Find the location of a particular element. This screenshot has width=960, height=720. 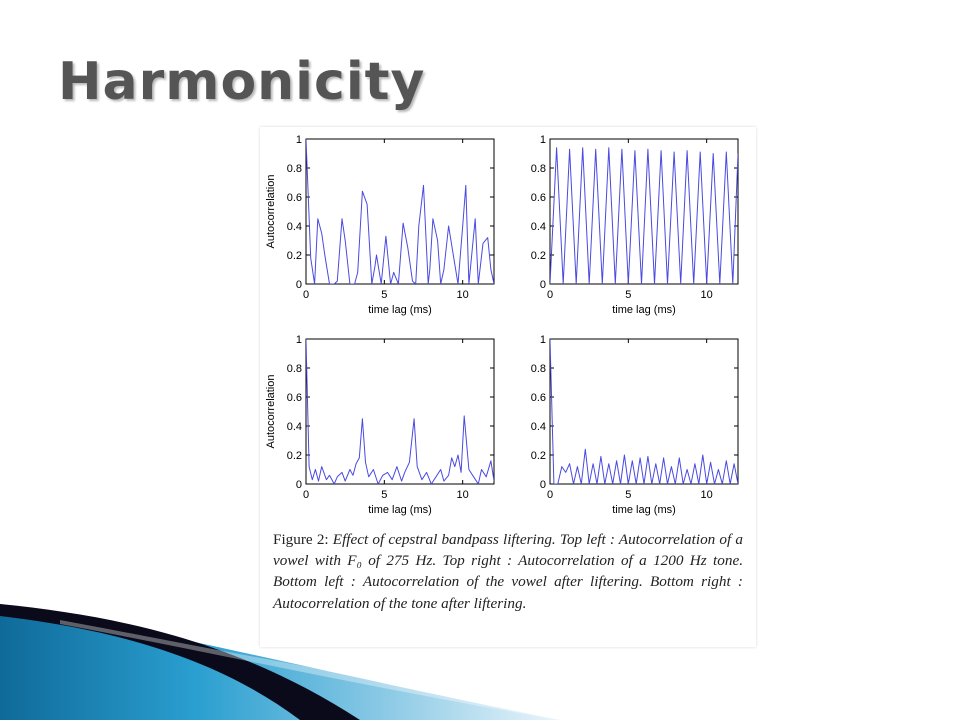

caption-lead: Figure 2: is located at coordinates (303, 539).